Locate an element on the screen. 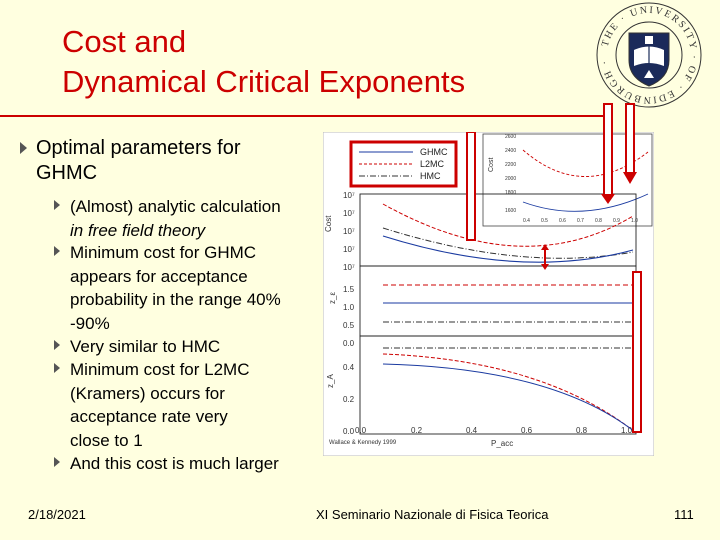 The image size is (720, 540). x-tick: 0.2 is located at coordinates (417, 430).